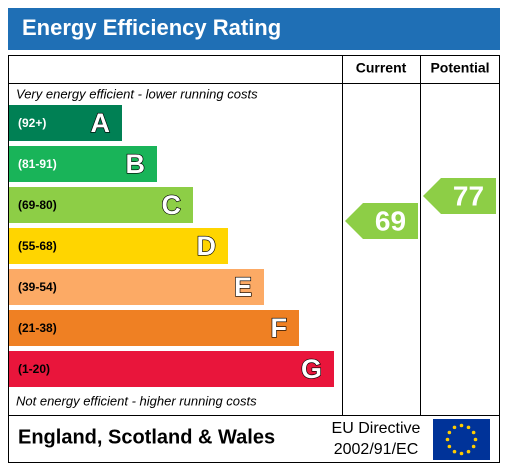 This screenshot has height=467, width=509. What do you see at coordinates (243, 287) in the screenshot?
I see `band-letter: E` at bounding box center [243, 287].